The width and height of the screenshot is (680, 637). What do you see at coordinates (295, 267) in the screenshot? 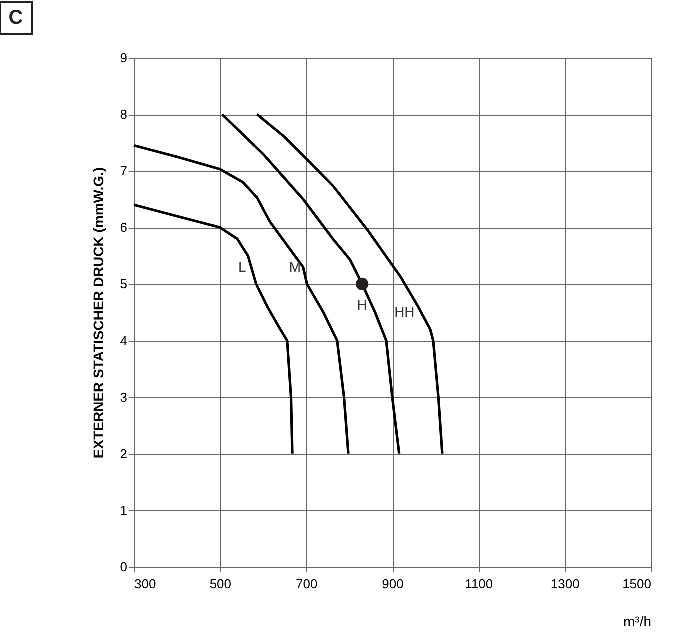
I see `series-label: M` at bounding box center [295, 267].